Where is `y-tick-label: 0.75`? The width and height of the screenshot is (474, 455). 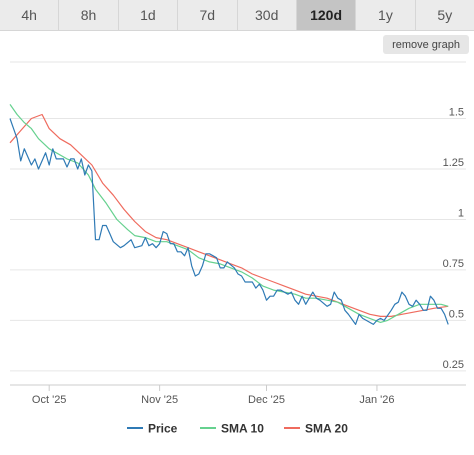 y-tick-label: 0.75 is located at coordinates (453, 264).